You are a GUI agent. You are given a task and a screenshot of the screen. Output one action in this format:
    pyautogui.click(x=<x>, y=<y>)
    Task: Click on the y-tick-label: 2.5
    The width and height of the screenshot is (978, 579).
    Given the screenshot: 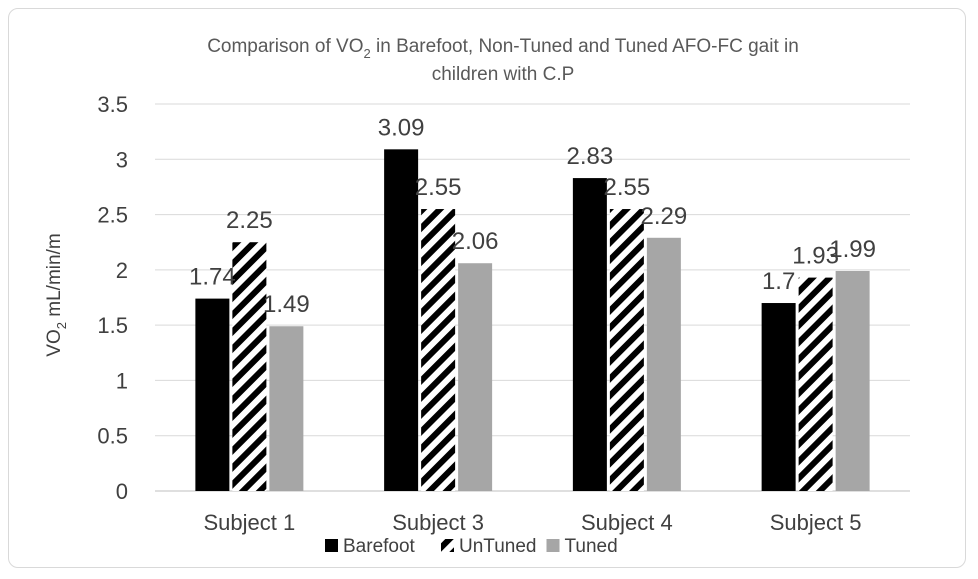 What is the action you would take?
    pyautogui.click(x=112, y=215)
    